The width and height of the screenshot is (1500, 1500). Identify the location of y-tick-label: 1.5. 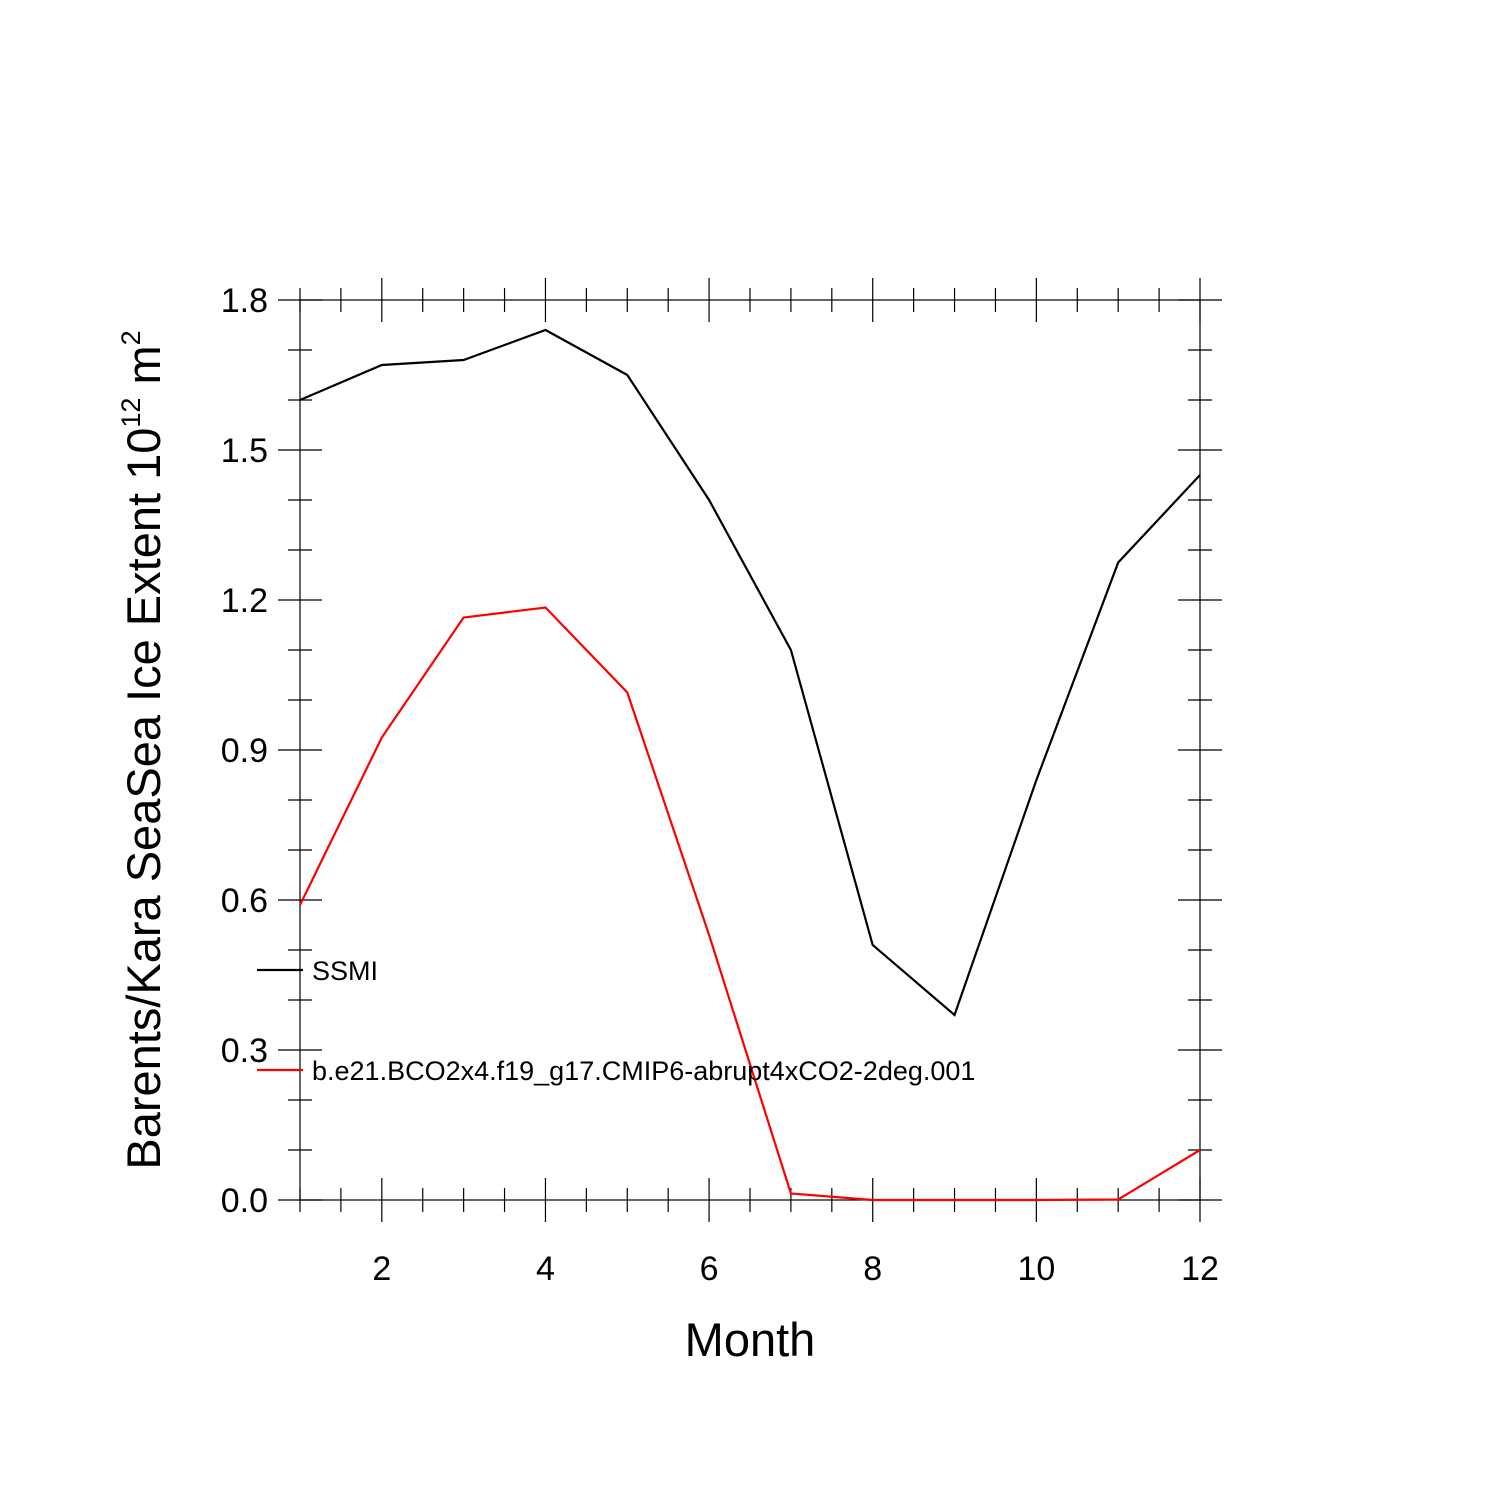
(244, 451).